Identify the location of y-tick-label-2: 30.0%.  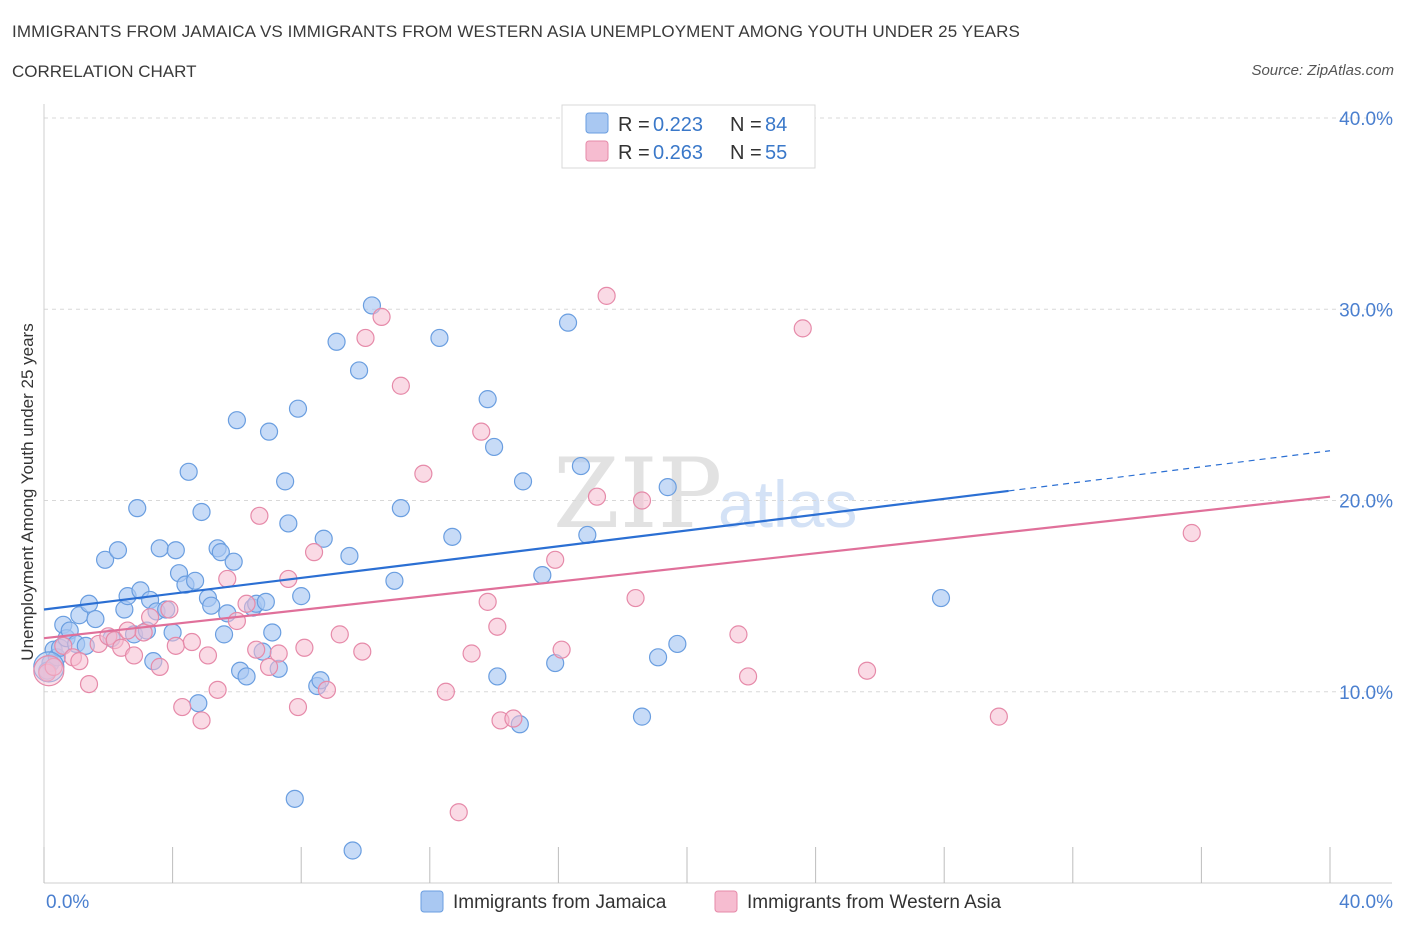
(1366, 310).